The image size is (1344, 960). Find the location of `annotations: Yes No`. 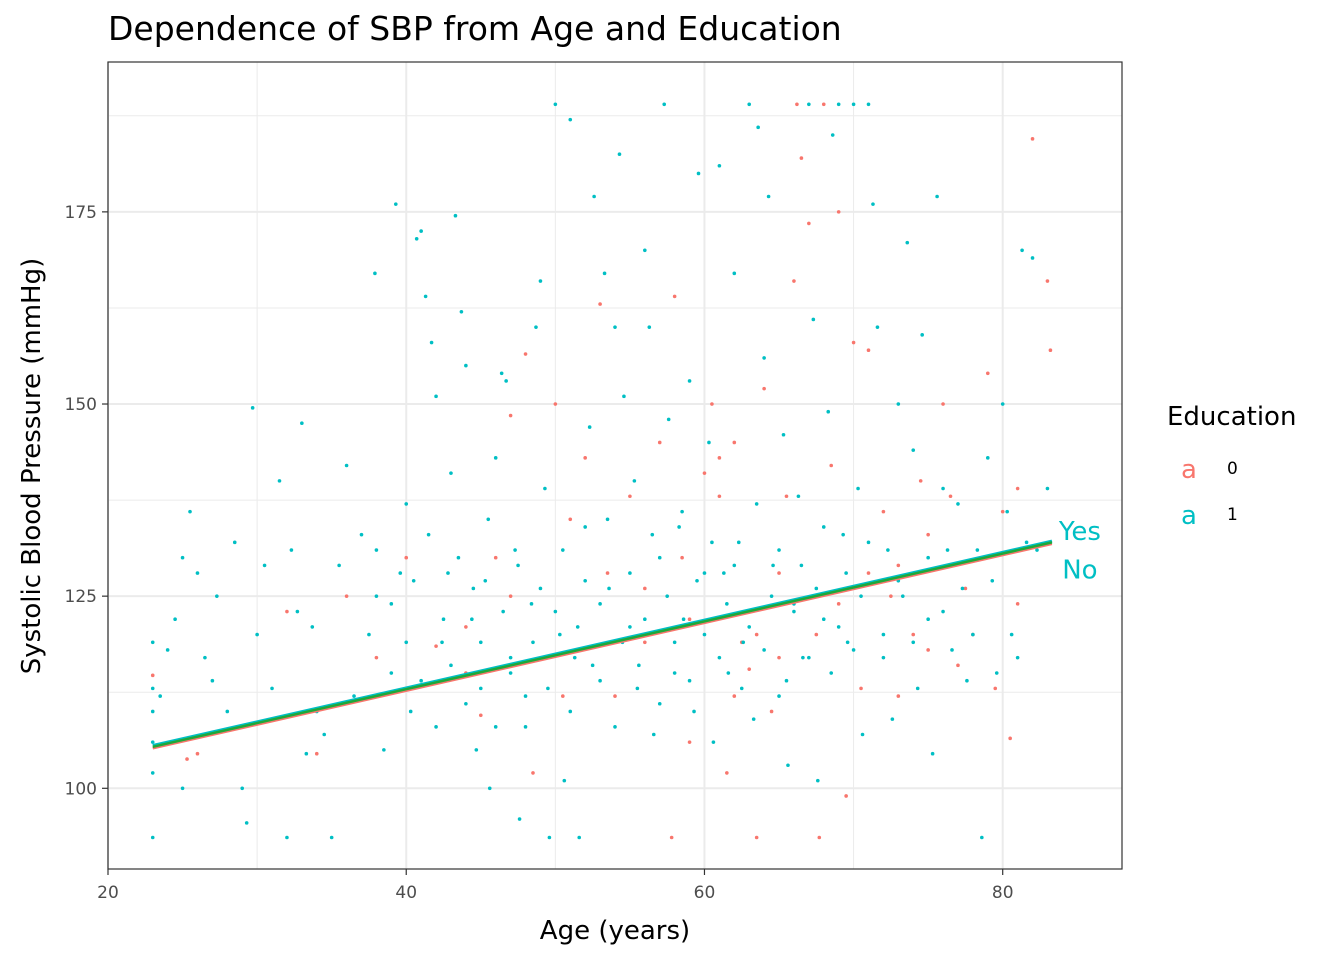

annotations: Yes No is located at coordinates (1079, 551).